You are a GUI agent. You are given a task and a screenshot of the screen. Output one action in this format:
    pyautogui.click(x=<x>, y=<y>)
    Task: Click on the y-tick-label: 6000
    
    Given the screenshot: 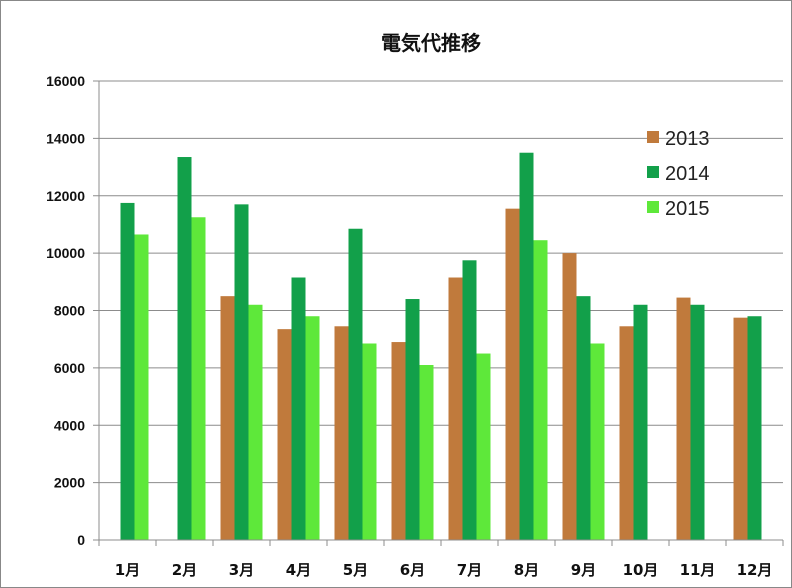 What is the action you would take?
    pyautogui.click(x=69, y=368)
    